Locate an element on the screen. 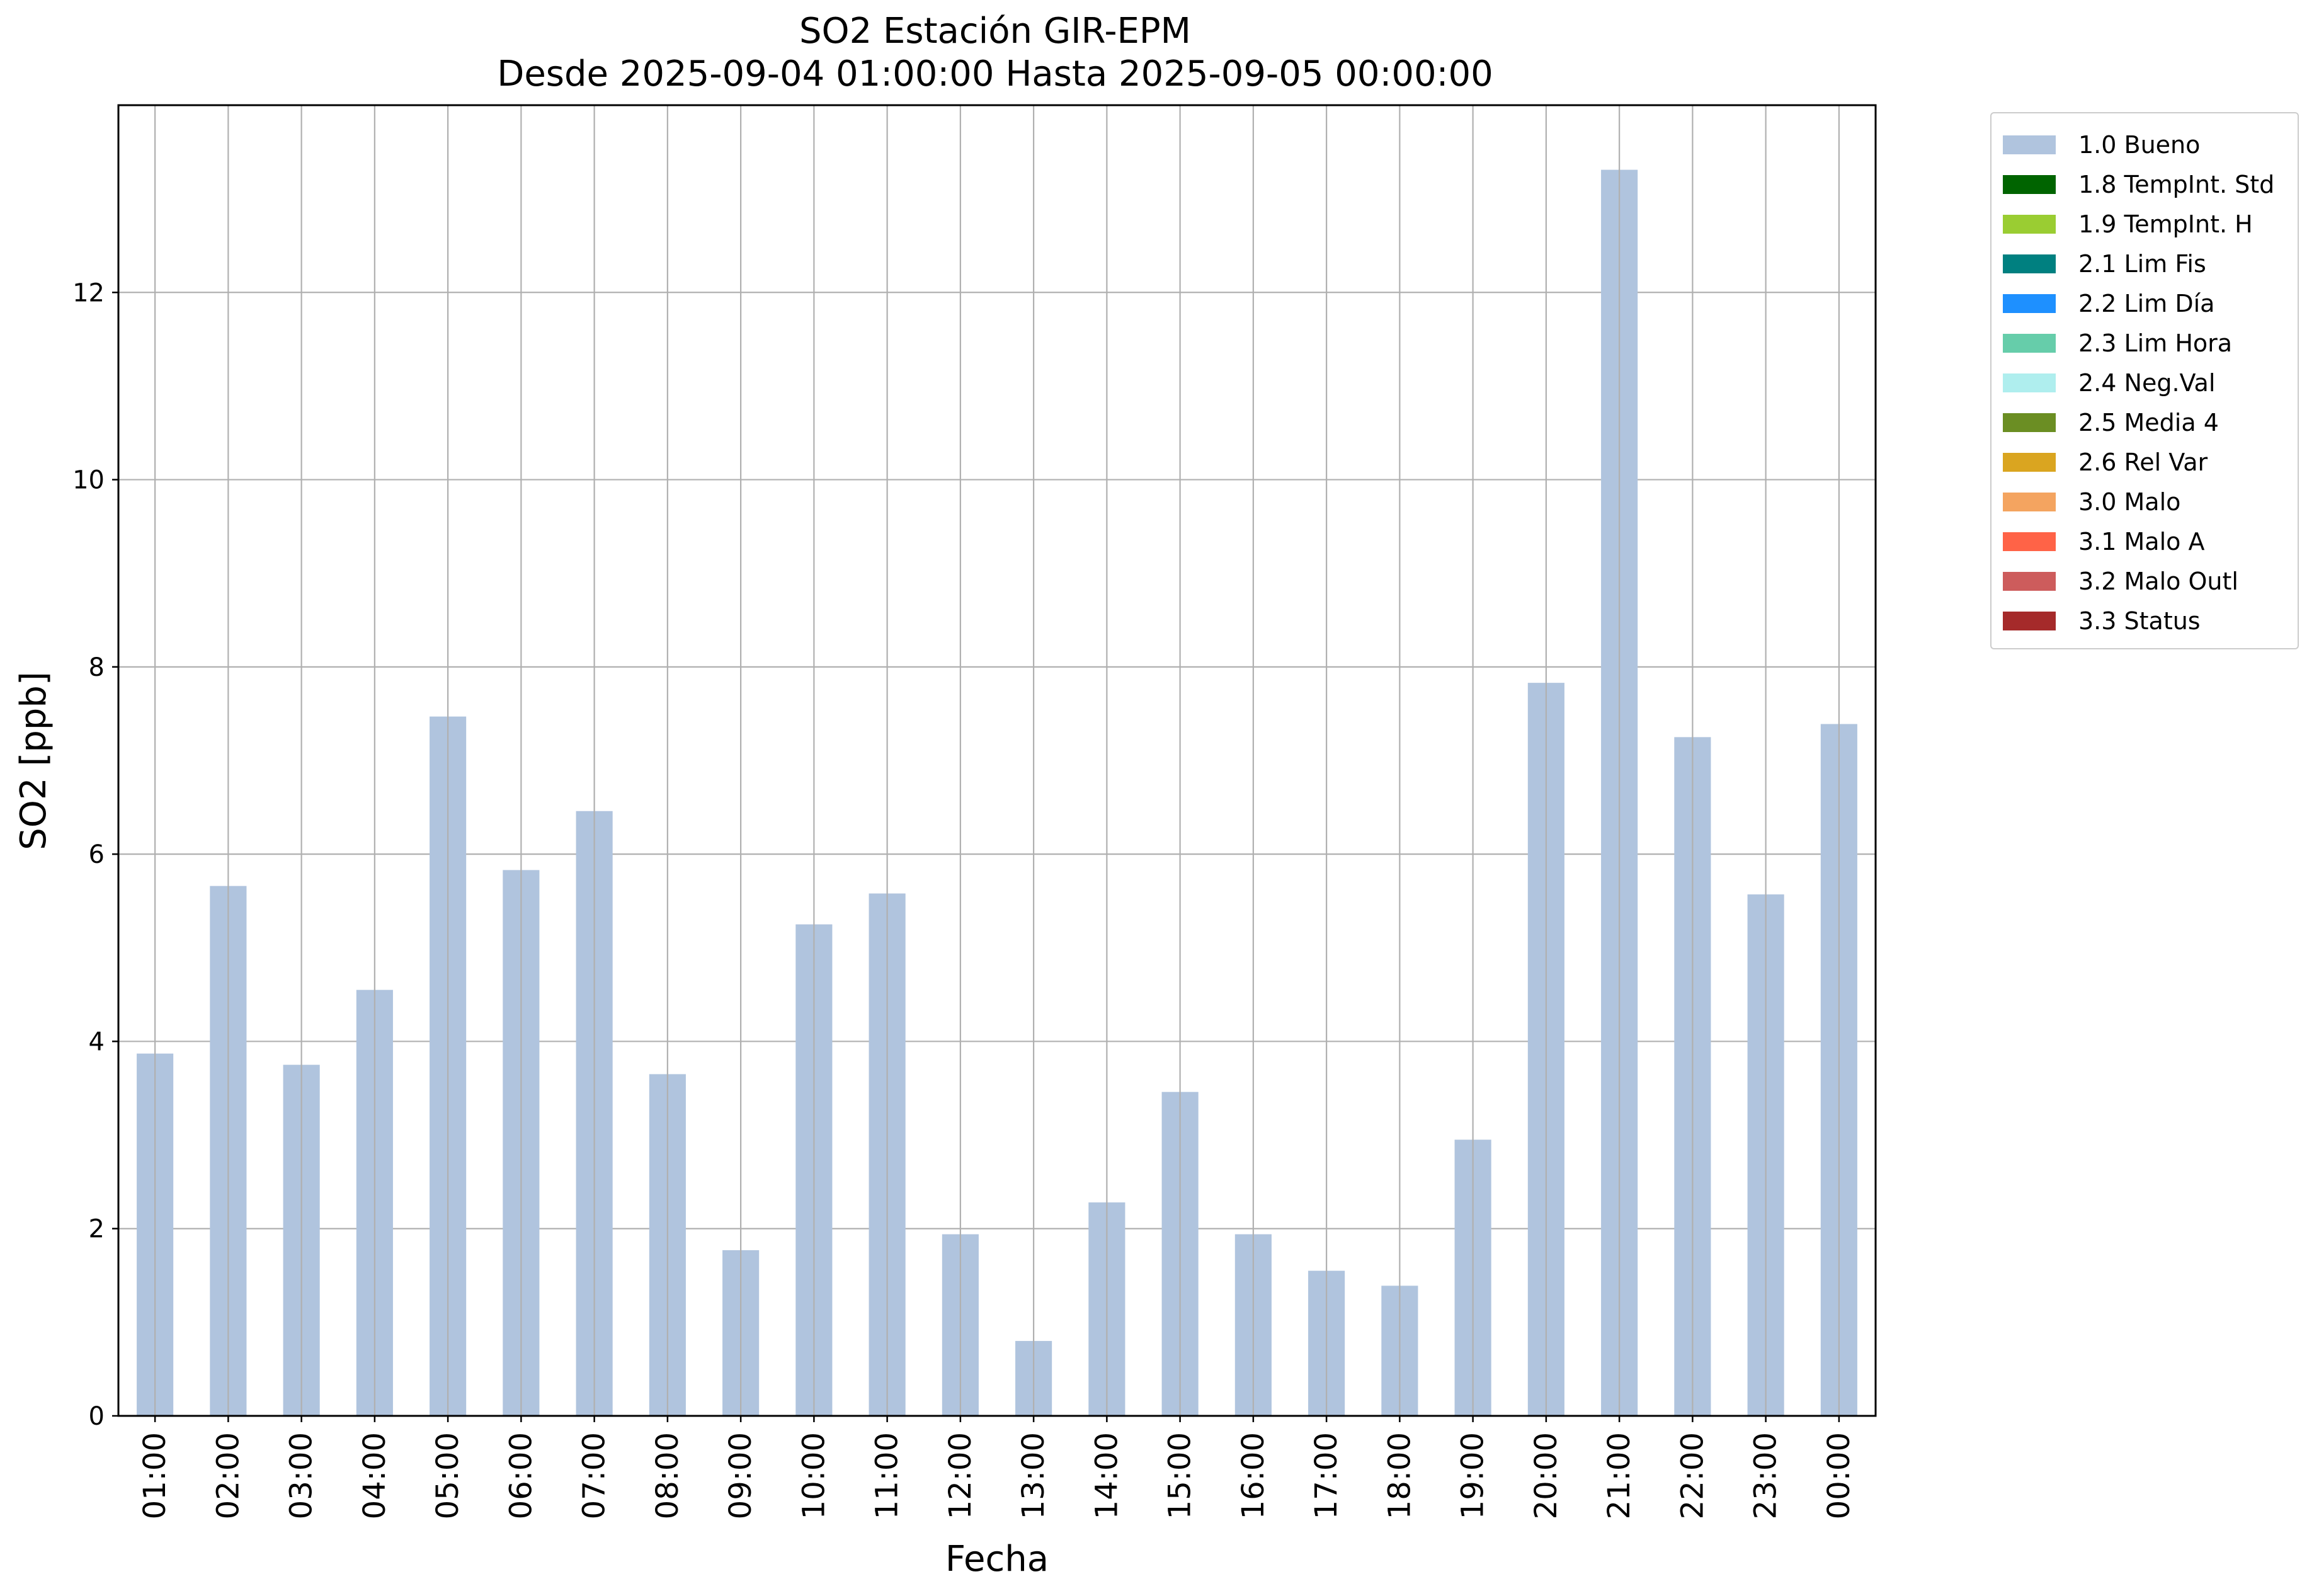 The image size is (2319, 1596). x-tick-label: 13:00 is located at coordinates (1033, 1475).